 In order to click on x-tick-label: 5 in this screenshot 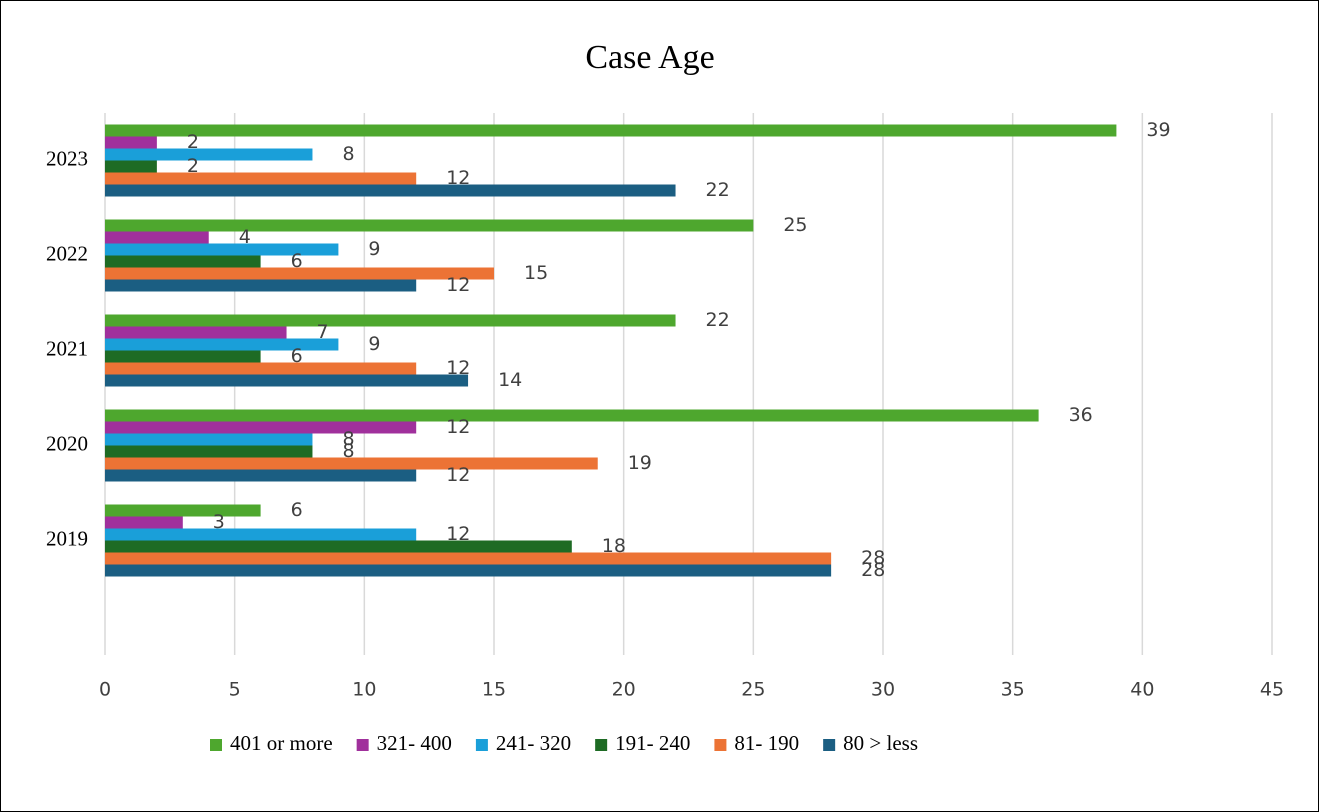, I will do `click(235, 690)`.